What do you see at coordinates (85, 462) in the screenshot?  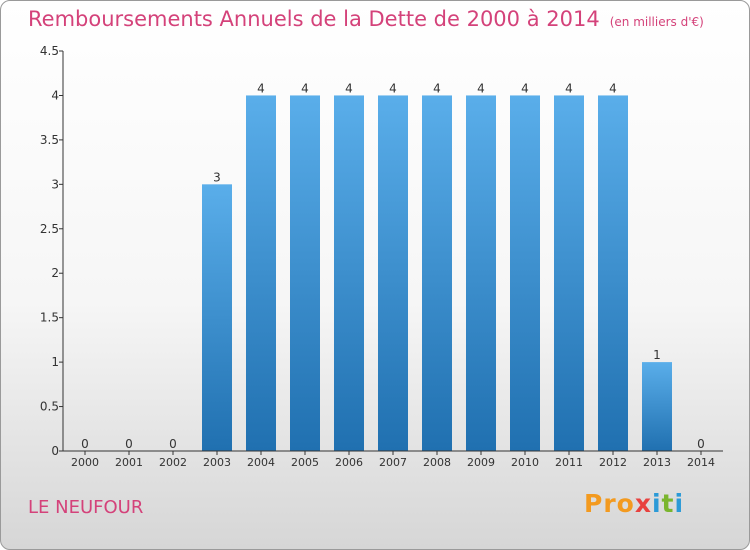 I see `x-tick-label: 2000` at bounding box center [85, 462].